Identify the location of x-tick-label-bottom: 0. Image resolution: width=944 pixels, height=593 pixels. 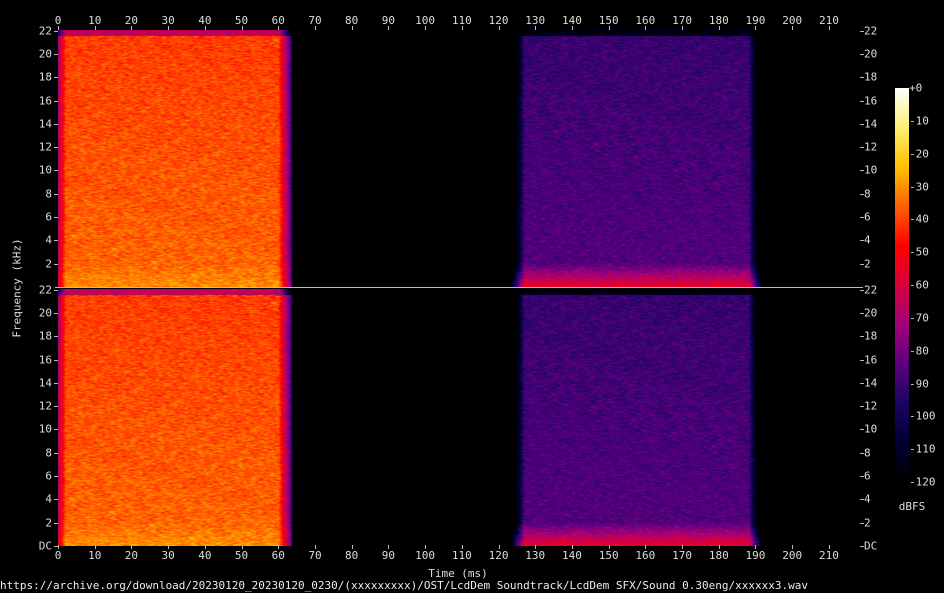
(58, 555).